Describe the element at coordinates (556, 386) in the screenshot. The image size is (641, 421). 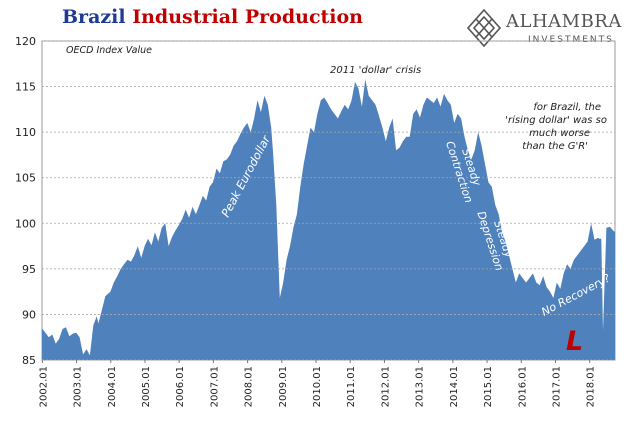
I see `x-tick-label: 2017.01` at that location.